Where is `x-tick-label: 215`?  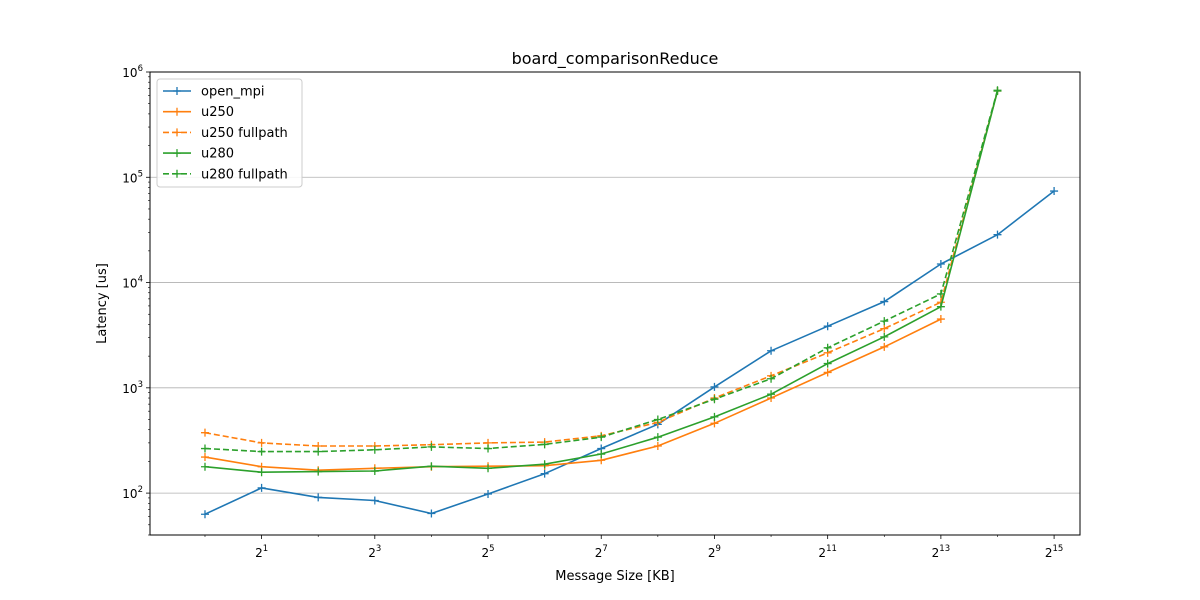
x-tick-label: 215 is located at coordinates (1054, 552).